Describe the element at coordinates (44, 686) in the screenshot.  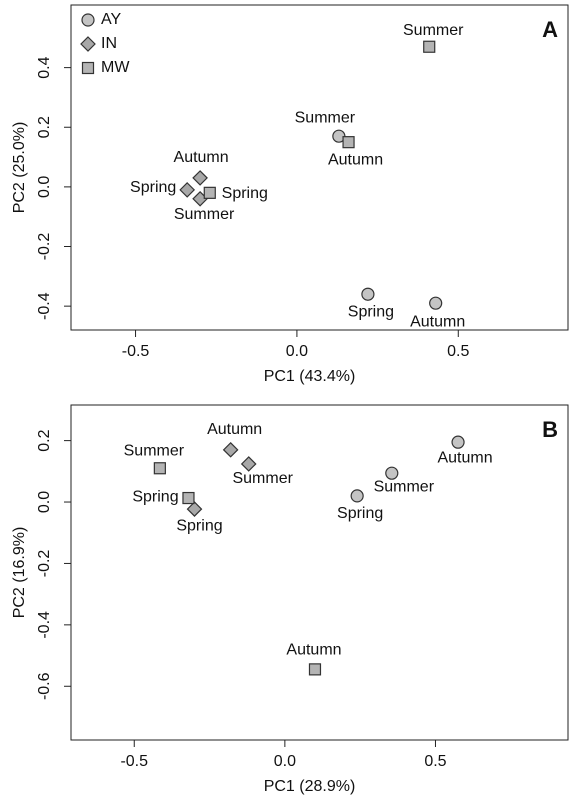
I see `y-tick-label: -0.6` at that location.